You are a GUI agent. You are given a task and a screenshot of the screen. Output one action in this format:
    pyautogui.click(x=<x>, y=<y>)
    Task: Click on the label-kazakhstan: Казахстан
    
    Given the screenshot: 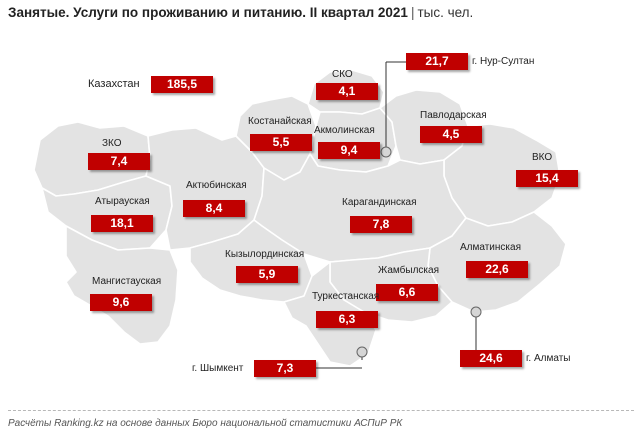 What is the action you would take?
    pyautogui.click(x=114, y=84)
    